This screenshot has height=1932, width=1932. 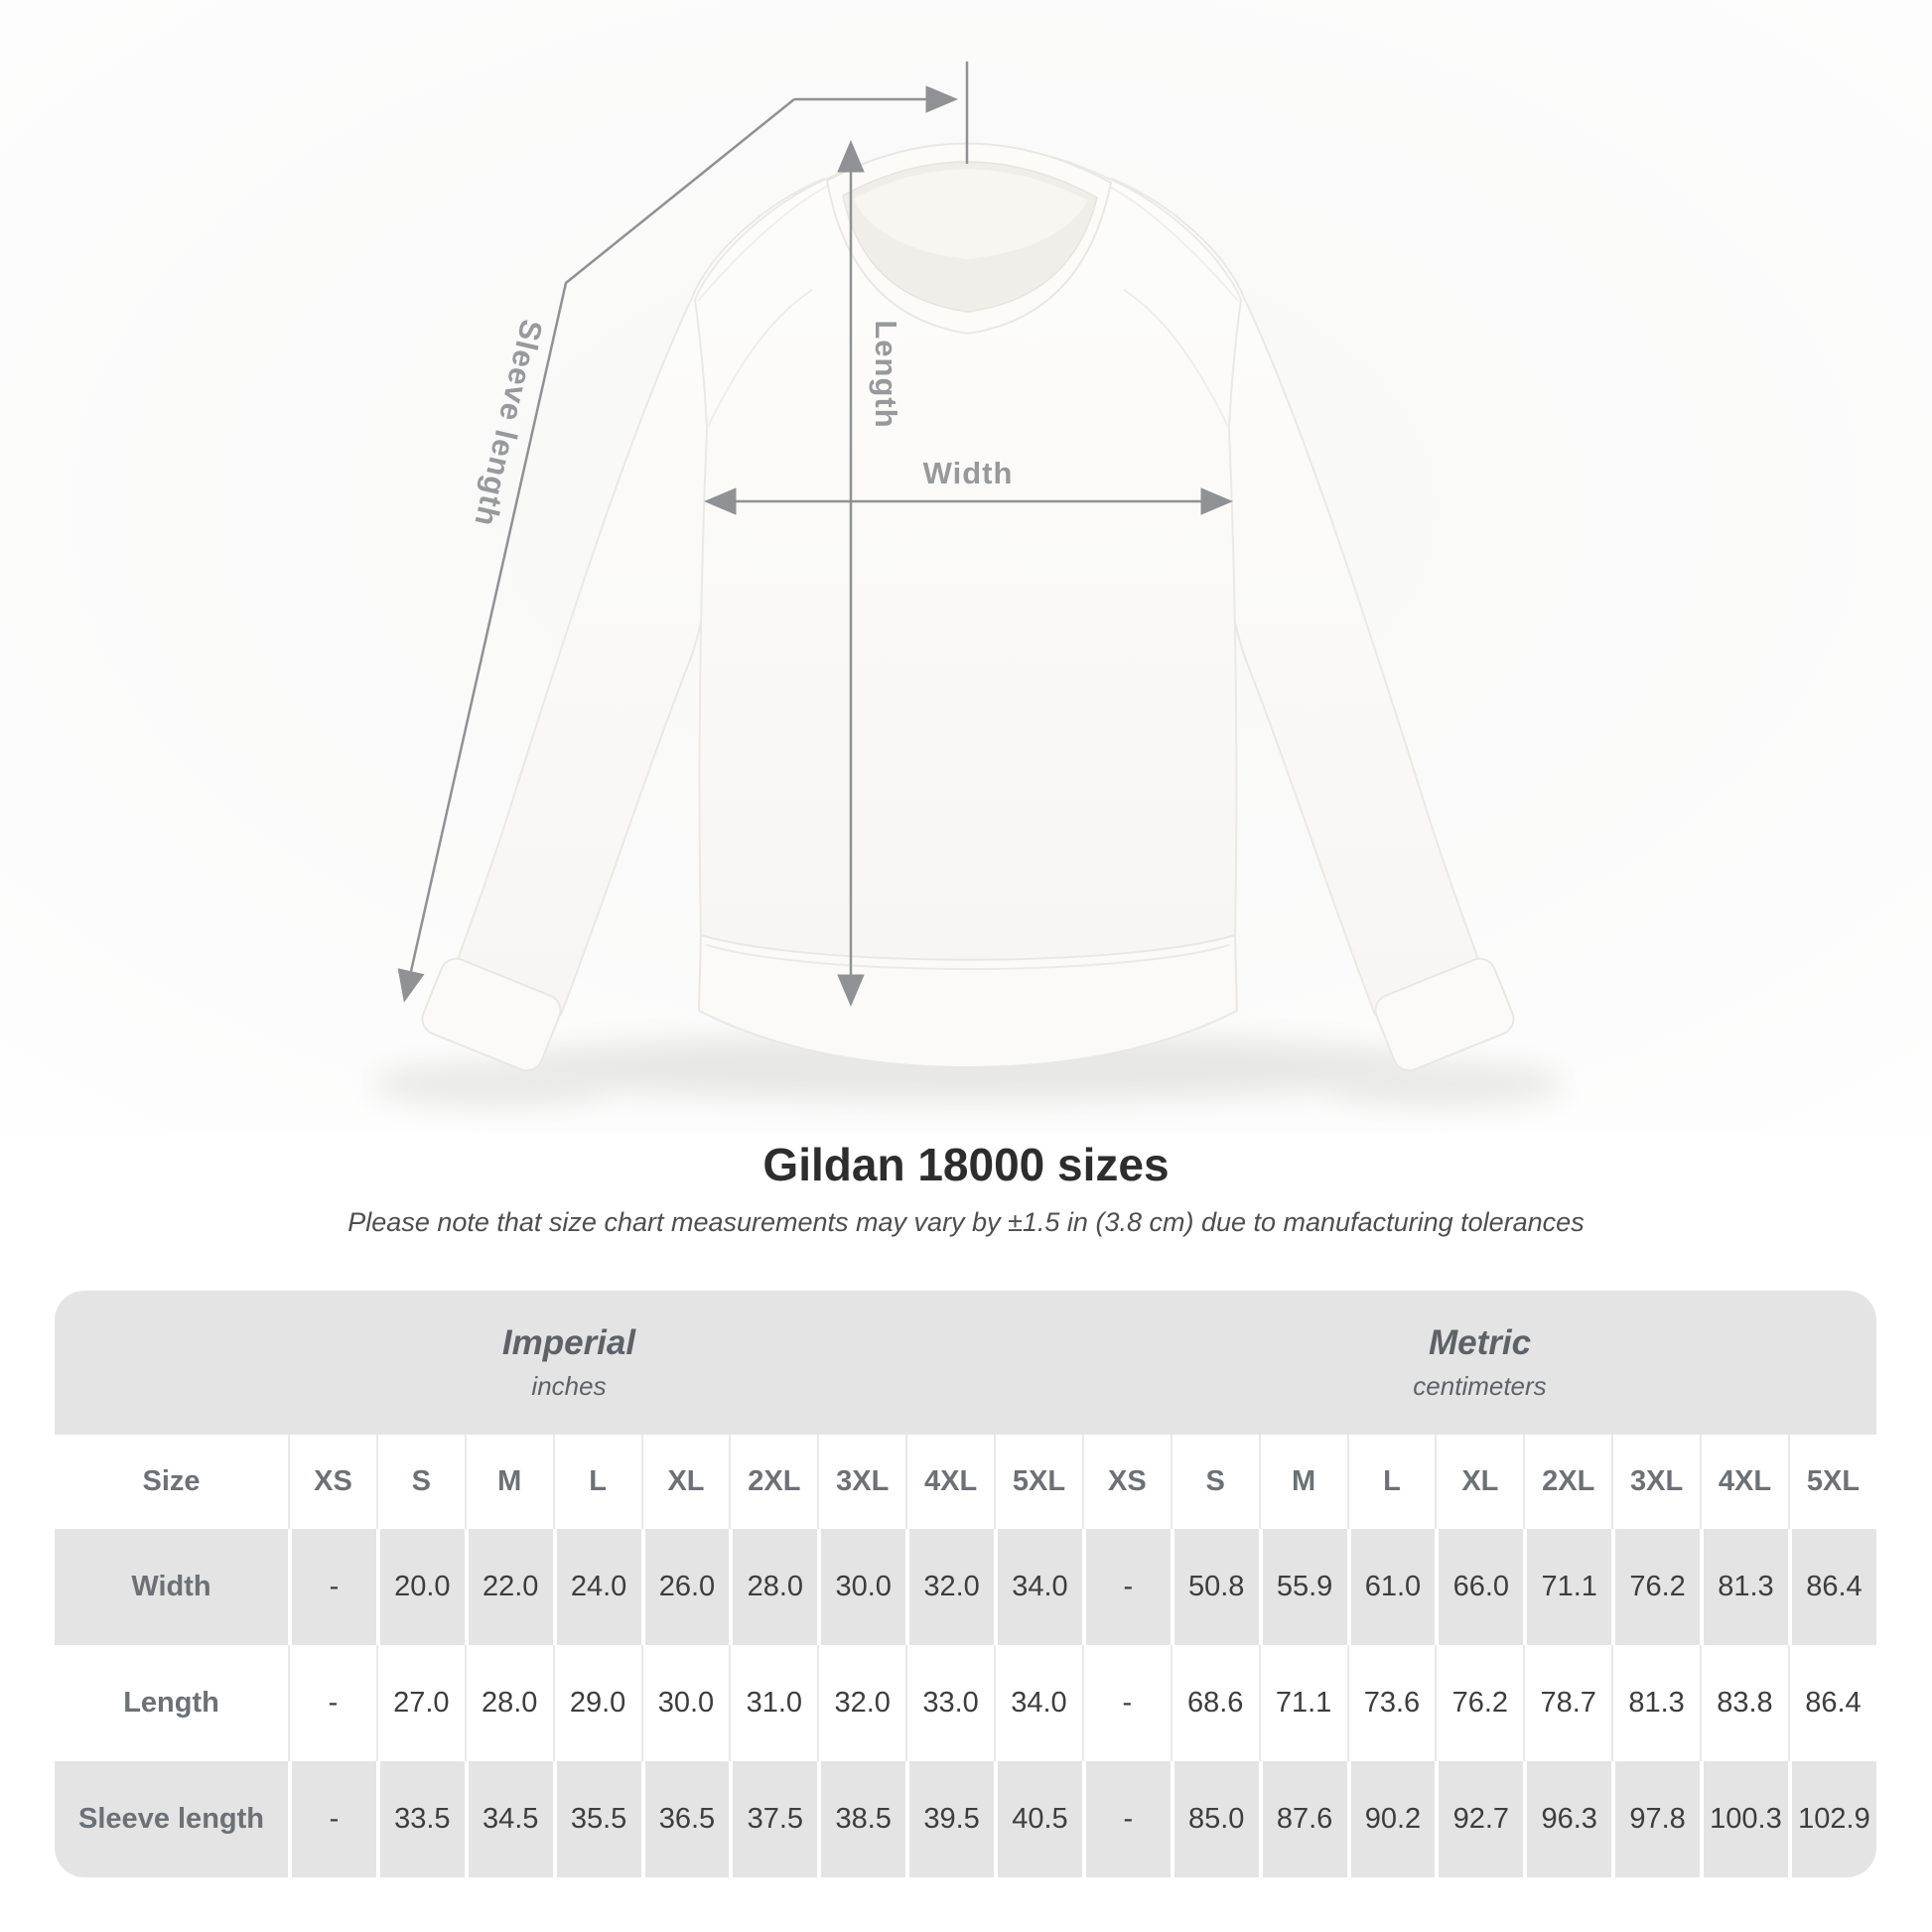 I want to click on hem-band, so click(x=968, y=1001).